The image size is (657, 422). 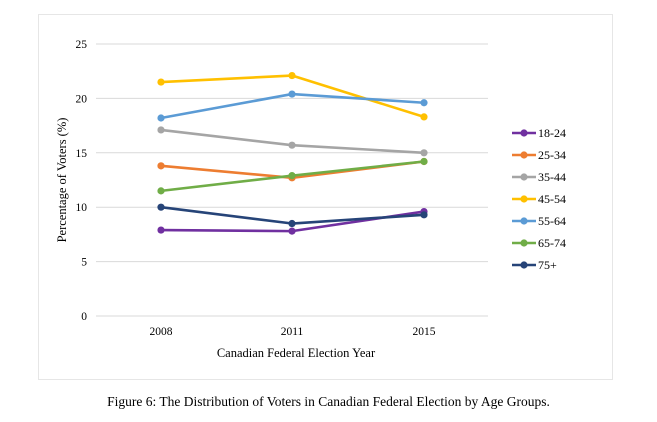 What do you see at coordinates (62, 180) in the screenshot?
I see `y-axis-title: Percentage of Voters (%)` at bounding box center [62, 180].